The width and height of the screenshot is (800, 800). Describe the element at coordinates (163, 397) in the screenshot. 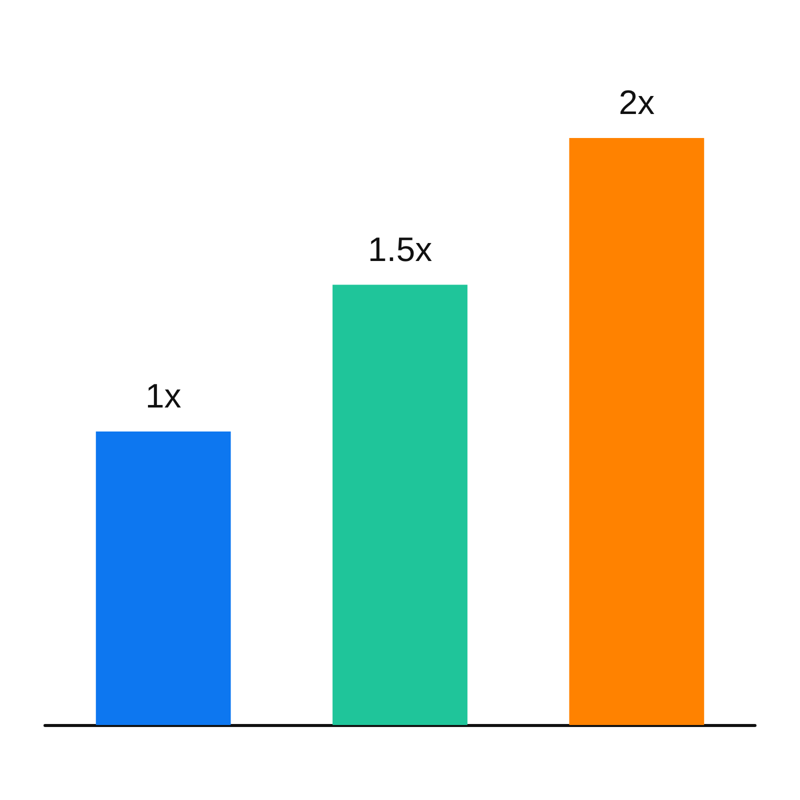

I see `data-label: 1x` at that location.